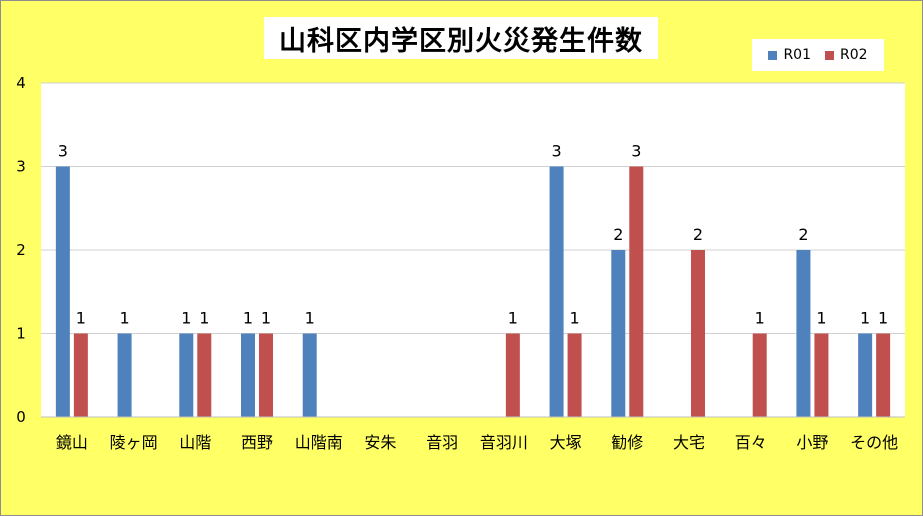 This screenshot has height=516, width=923. What do you see at coordinates (461, 38) in the screenshot?
I see `chart-title: 山科区内学区別火災発生件数` at bounding box center [461, 38].